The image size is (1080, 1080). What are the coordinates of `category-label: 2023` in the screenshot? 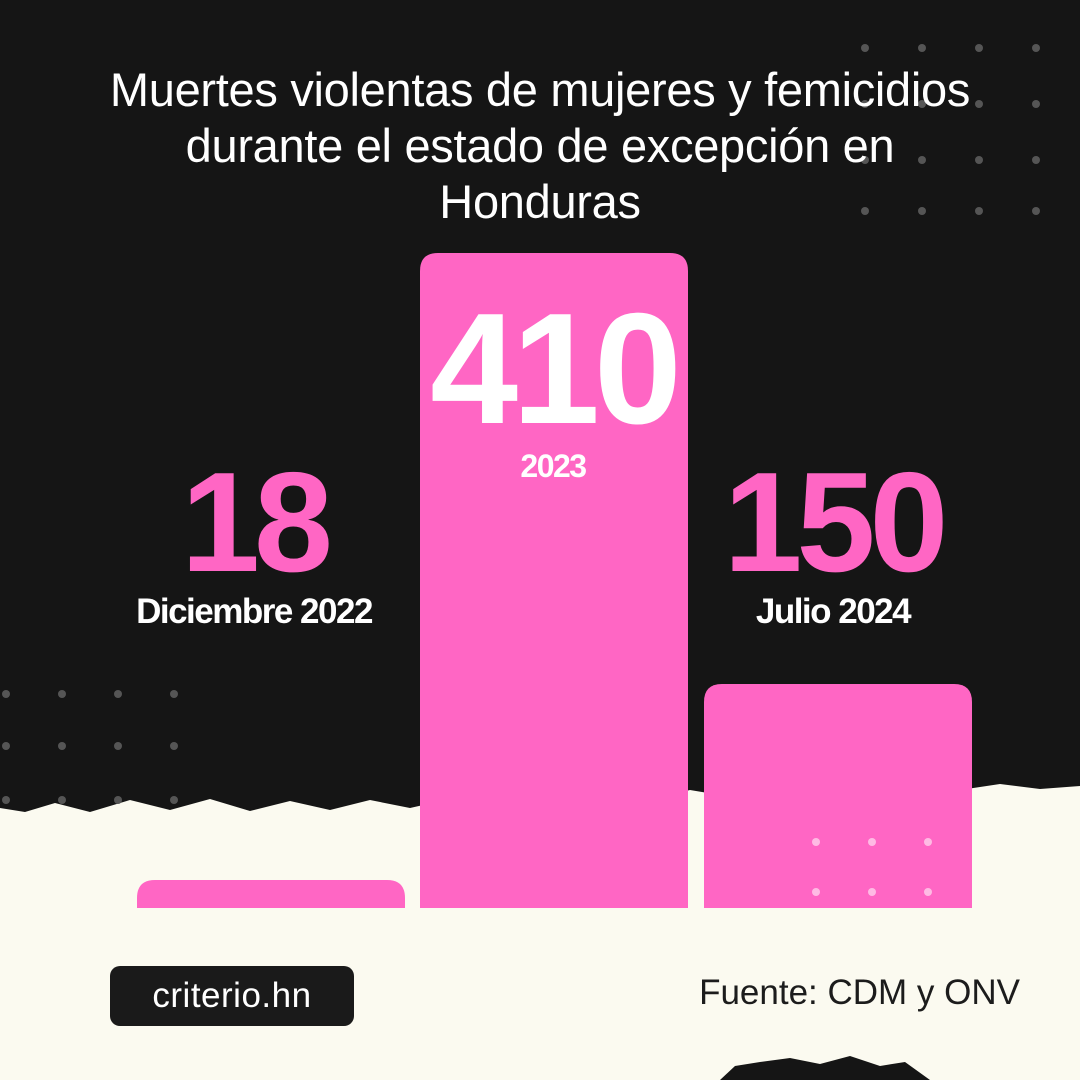 It's located at (553, 466).